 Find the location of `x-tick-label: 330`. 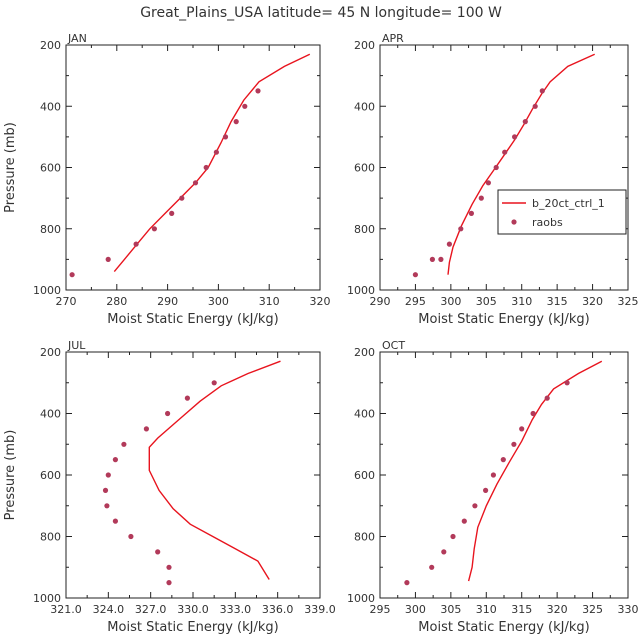

x-tick-label: 330 is located at coordinates (628, 609).